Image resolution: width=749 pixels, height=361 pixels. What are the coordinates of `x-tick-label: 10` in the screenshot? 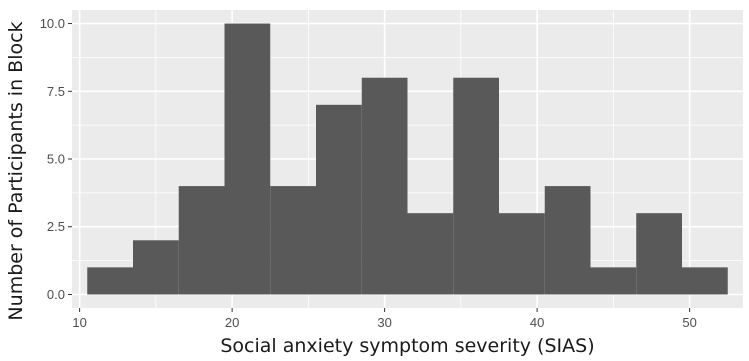 It's located at (79, 322).